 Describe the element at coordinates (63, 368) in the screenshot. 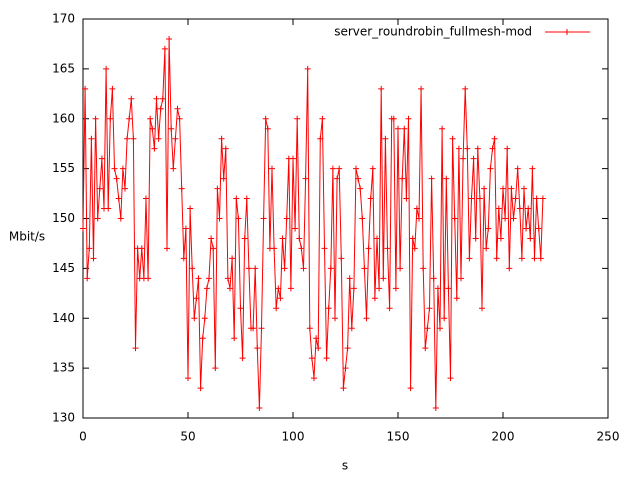

I see `y-tick-label: 135` at that location.